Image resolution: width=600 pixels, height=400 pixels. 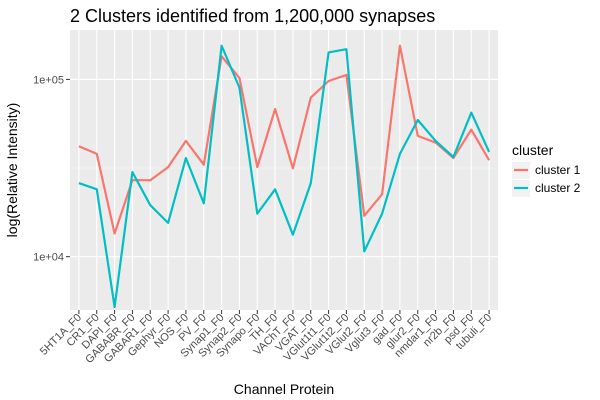 What do you see at coordinates (558, 188) in the screenshot?
I see `legend-label: cluster 2` at bounding box center [558, 188].